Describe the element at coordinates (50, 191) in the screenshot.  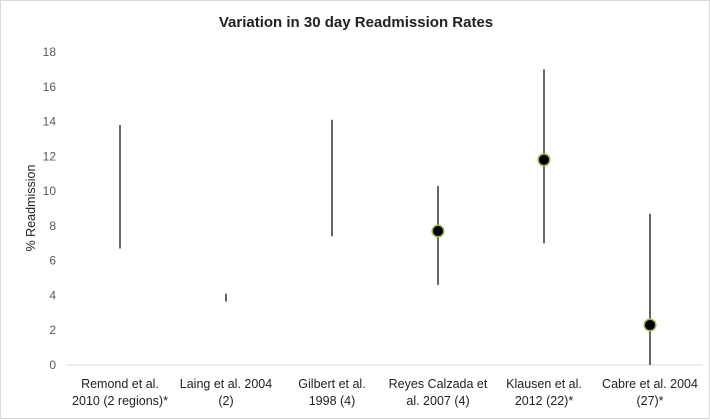
I see `y-tick-label: 10` at that location.